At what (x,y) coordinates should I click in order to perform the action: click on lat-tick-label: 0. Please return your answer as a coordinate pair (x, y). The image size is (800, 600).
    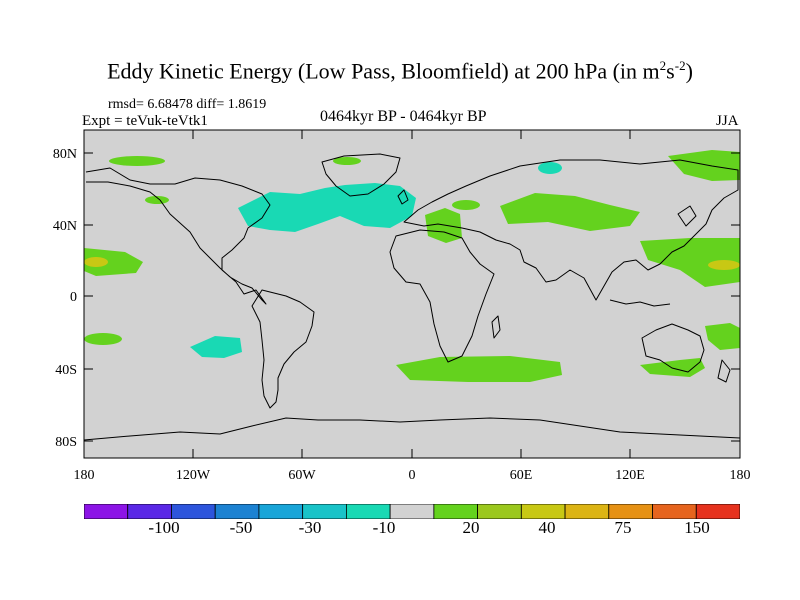
    Looking at the image, I should click on (73, 297).